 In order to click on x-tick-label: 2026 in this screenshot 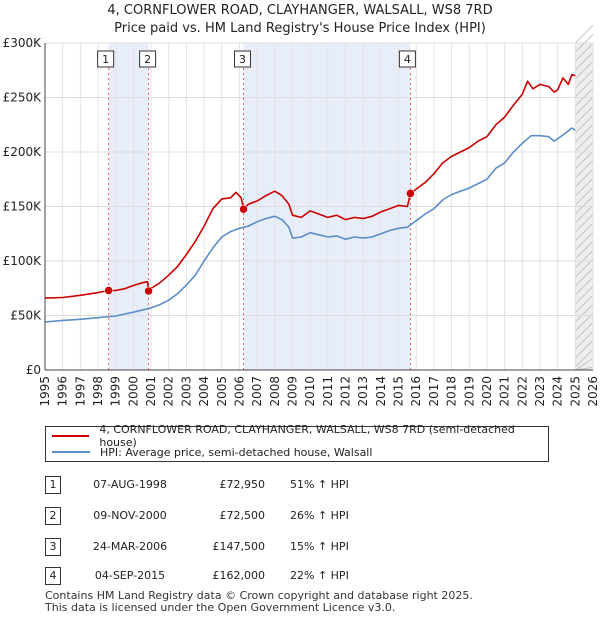, I will do `click(593, 391)`.